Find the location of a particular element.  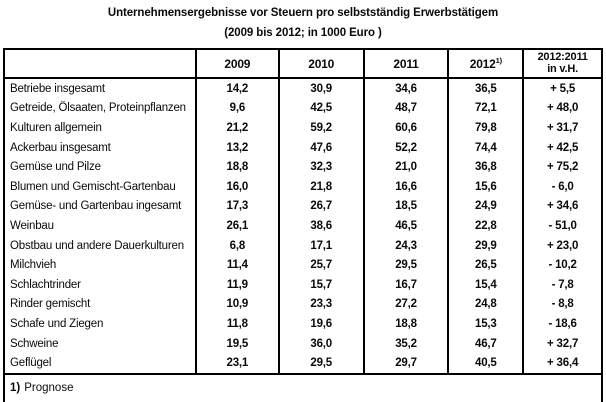

row-label: Schweine is located at coordinates (34, 343).